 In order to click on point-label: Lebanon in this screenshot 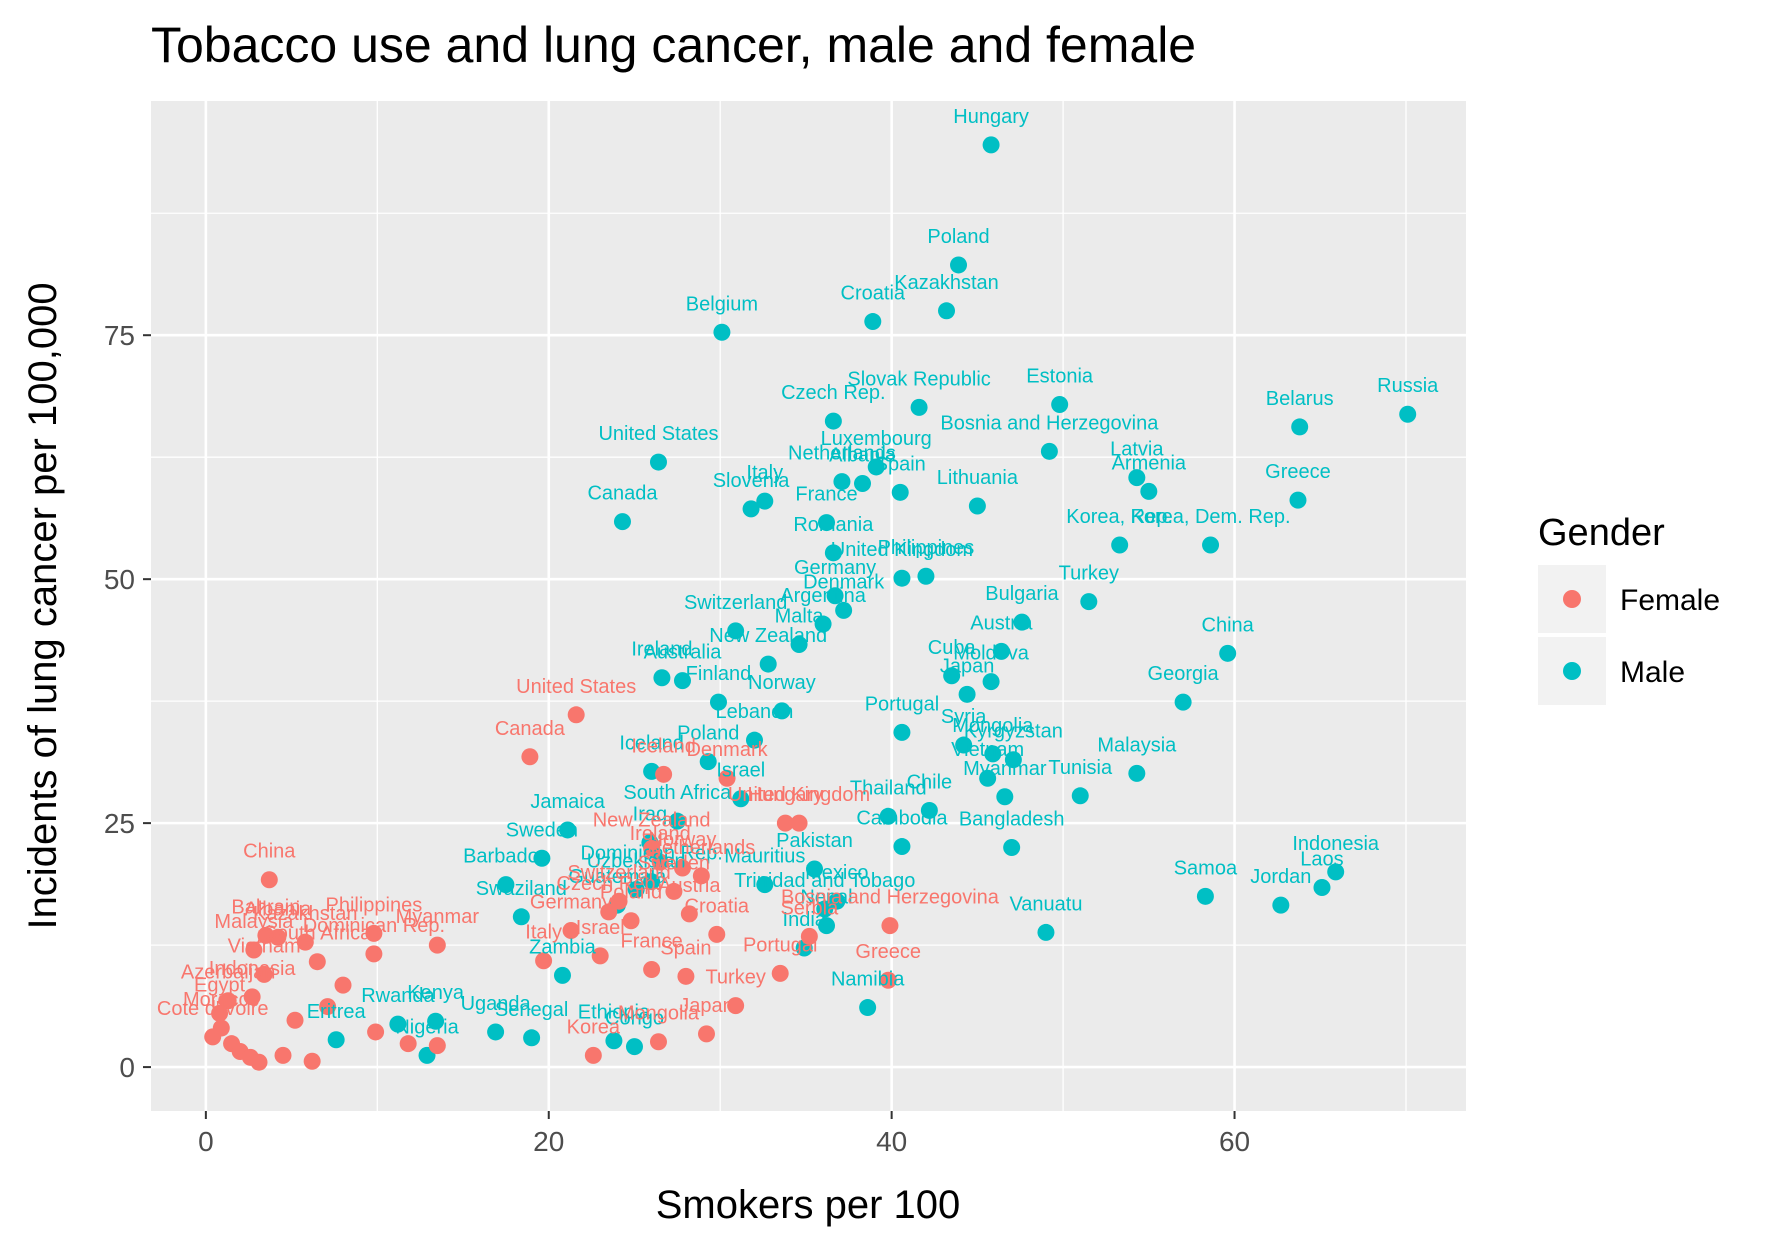, I will do `click(755, 712)`.